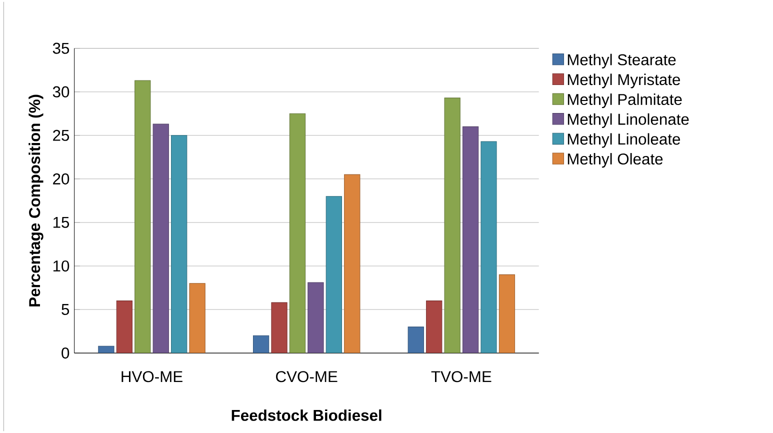 The width and height of the screenshot is (773, 433). I want to click on x-axis-title: Feedstock Biodiesel, so click(307, 415).